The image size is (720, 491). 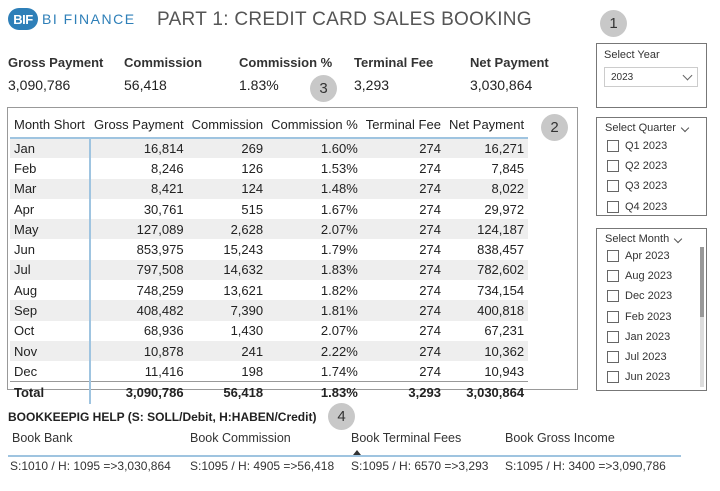 I want to click on slicer-option-label: Q3 2023, so click(x=646, y=186).